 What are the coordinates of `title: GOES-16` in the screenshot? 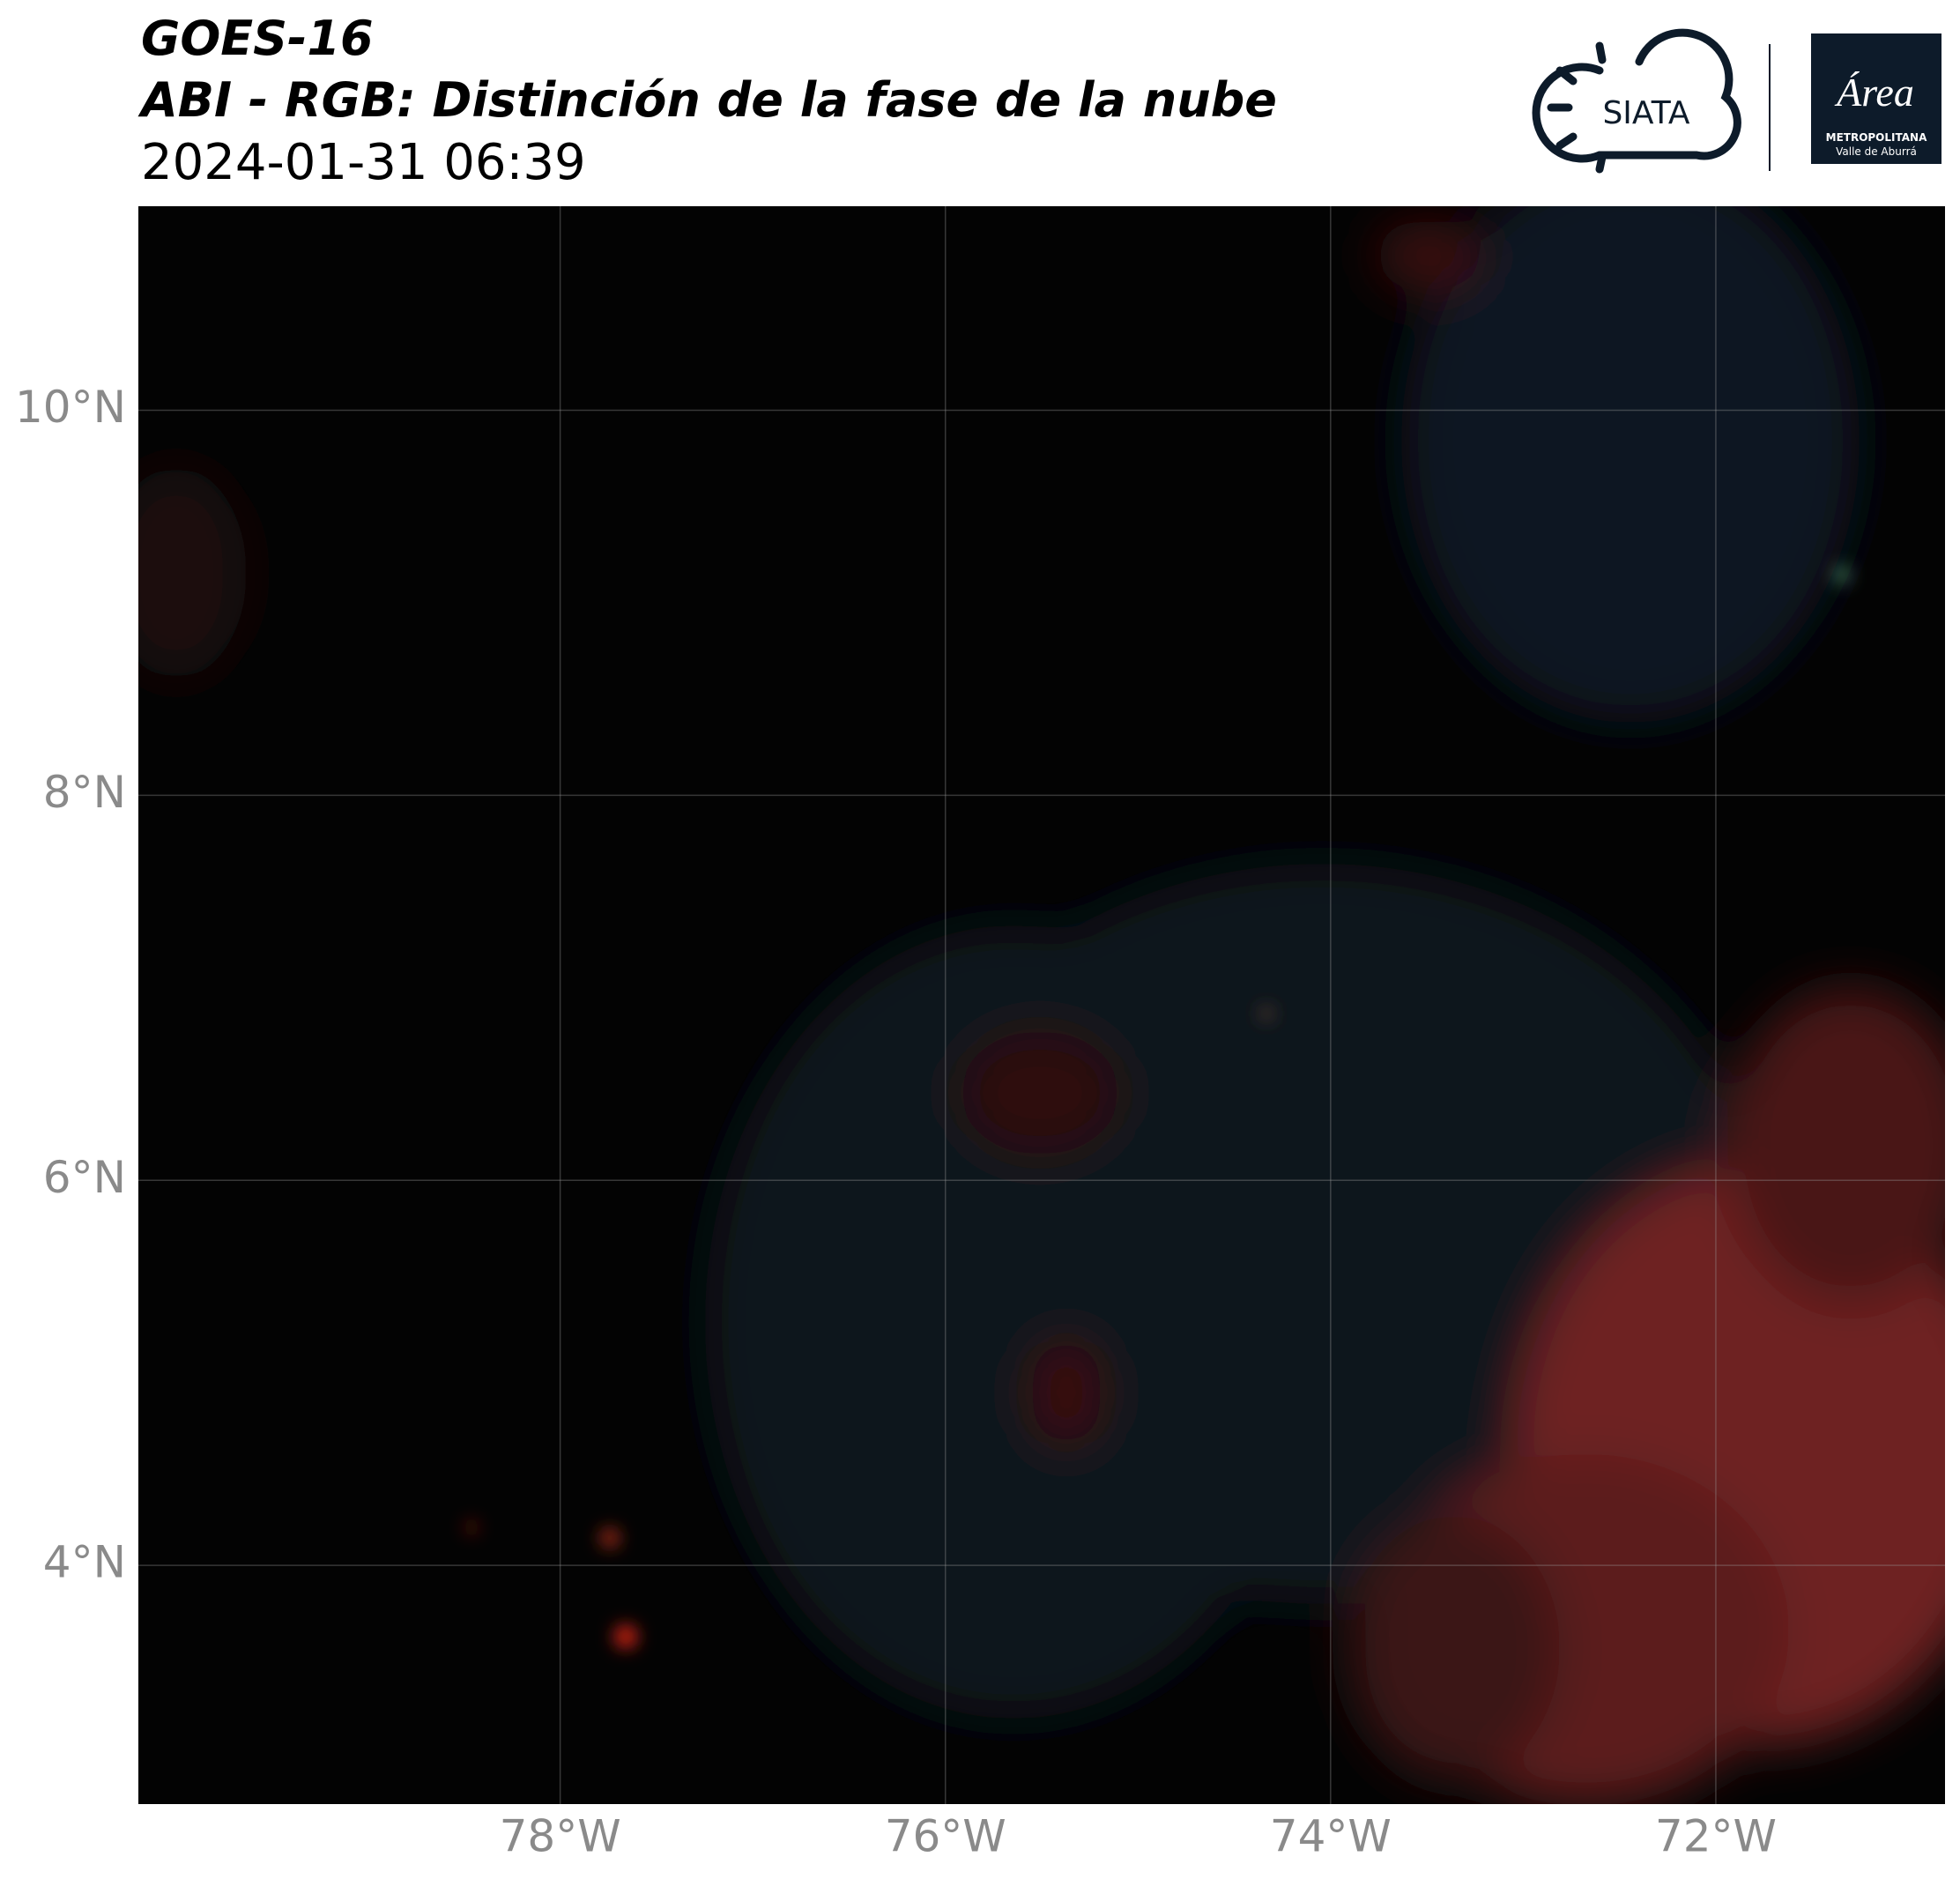 It's located at (257, 39).